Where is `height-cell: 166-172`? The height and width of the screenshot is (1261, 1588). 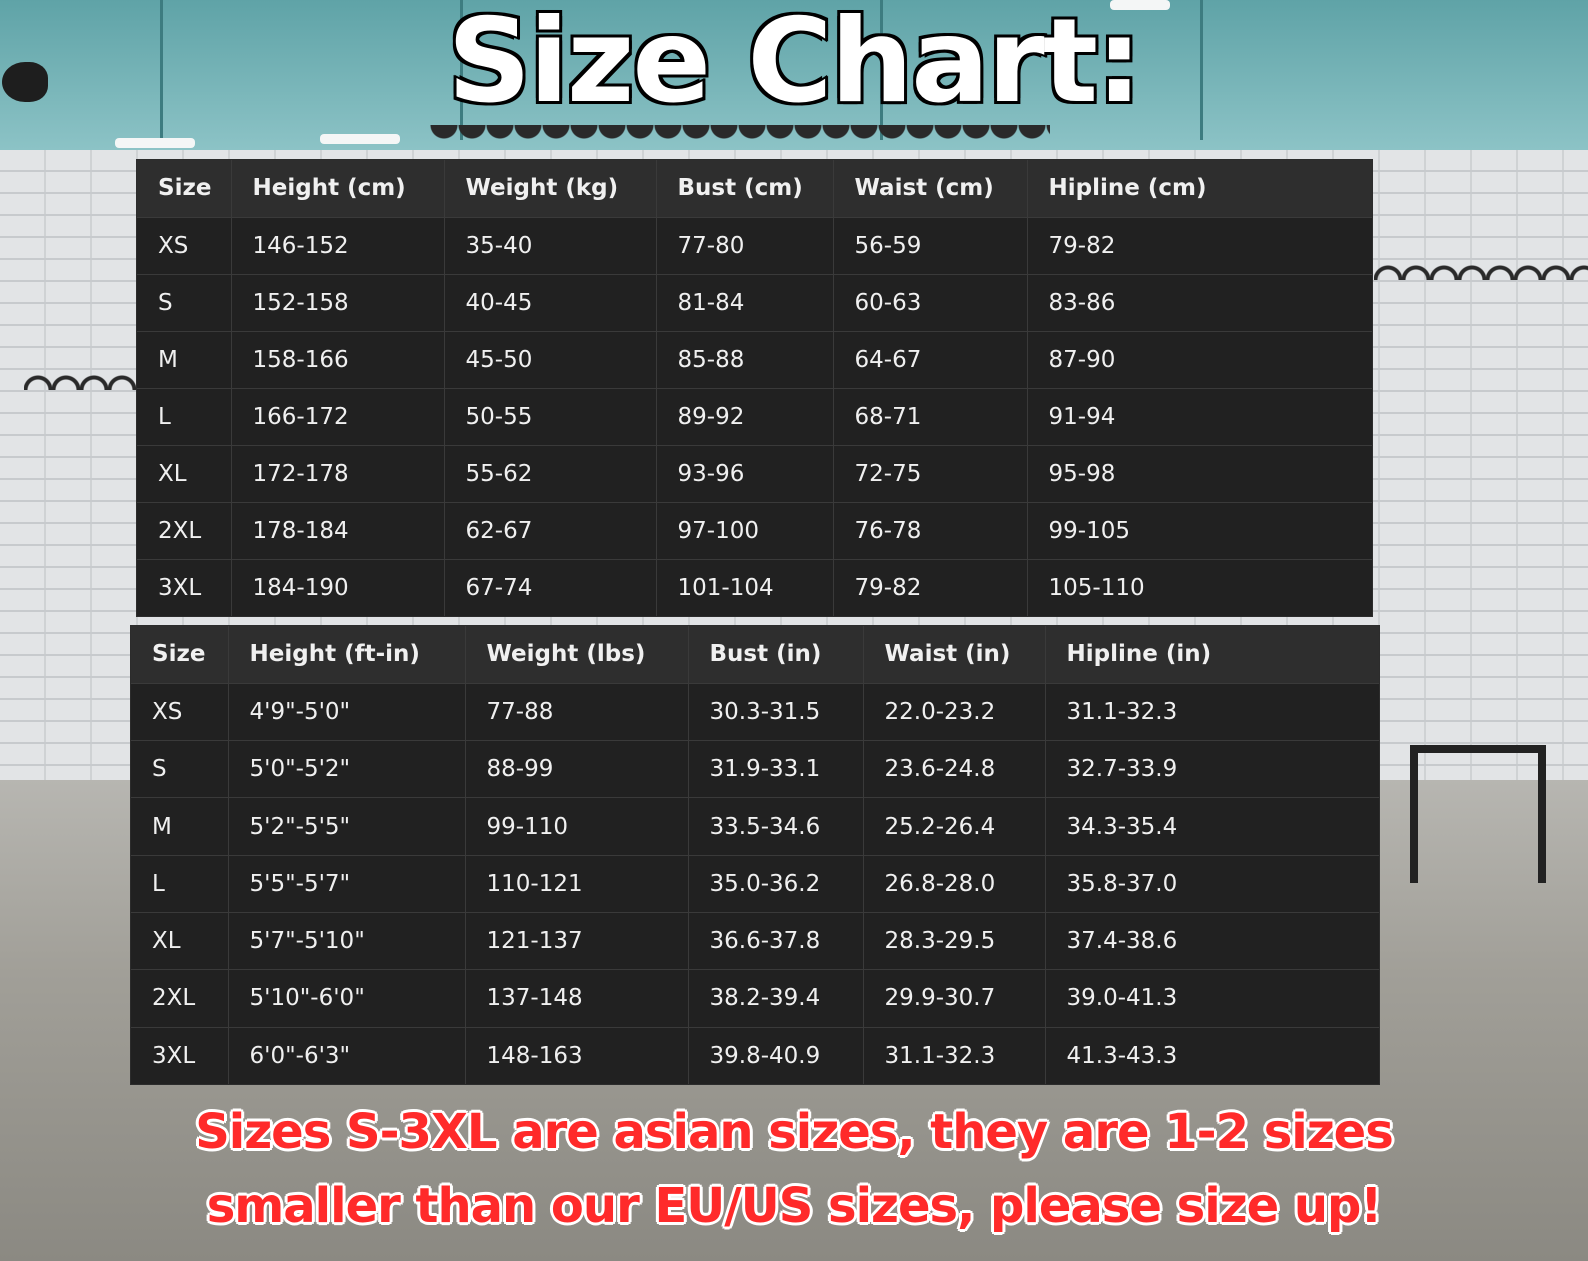 height-cell: 166-172 is located at coordinates (338, 417).